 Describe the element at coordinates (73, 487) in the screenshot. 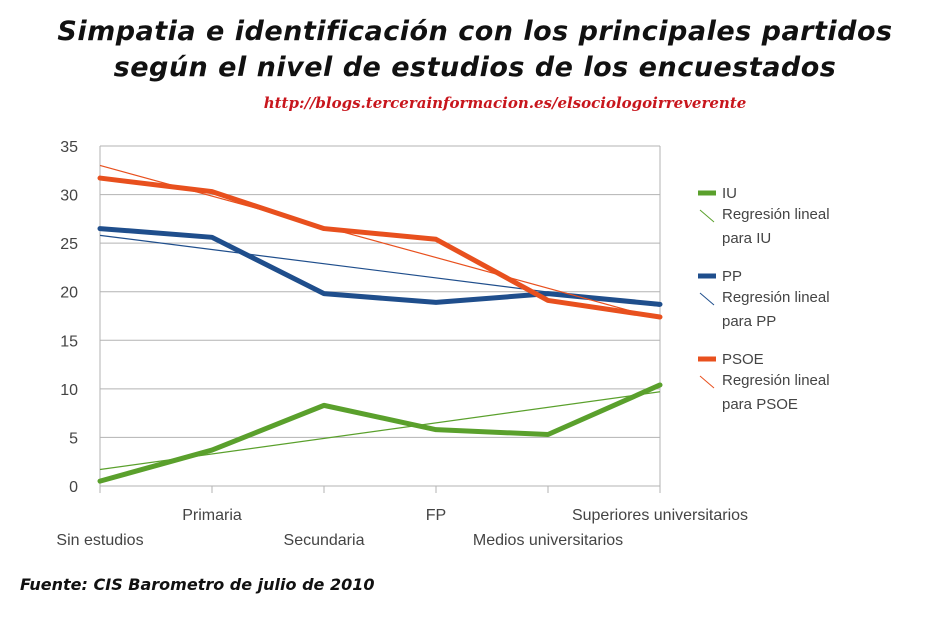

I see `y-tick-label: 0` at that location.